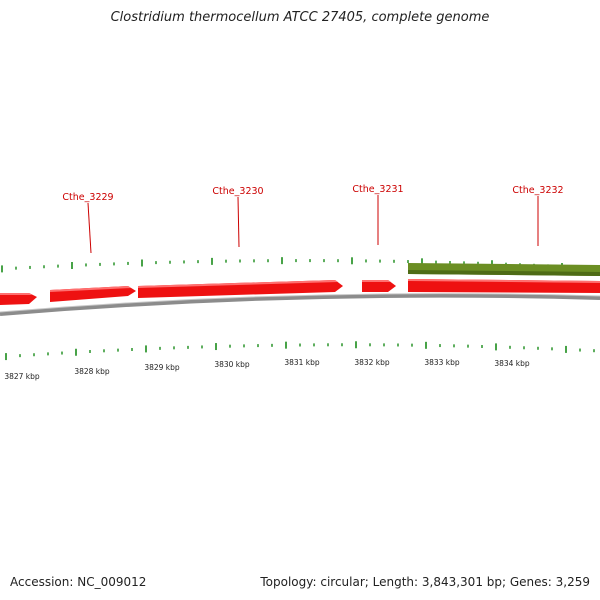 The height and width of the screenshot is (600, 600). Describe the element at coordinates (377, 189) in the screenshot. I see `gene-label: Cthe_3231` at that location.